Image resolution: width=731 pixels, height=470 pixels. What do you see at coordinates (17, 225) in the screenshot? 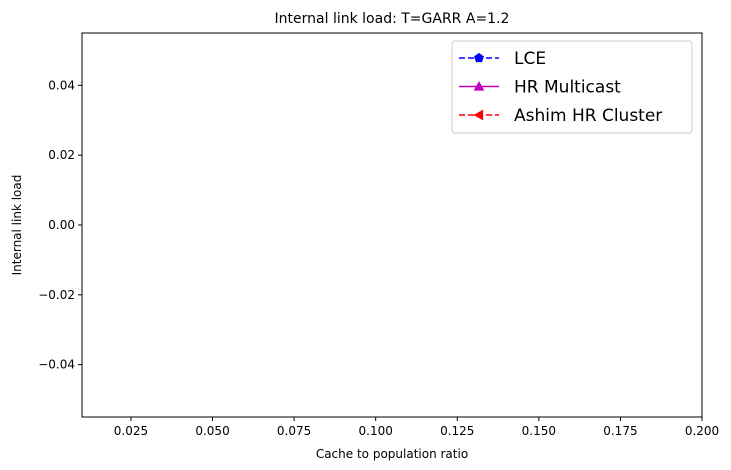
I see `y-axis-label: Internal link load` at bounding box center [17, 225].